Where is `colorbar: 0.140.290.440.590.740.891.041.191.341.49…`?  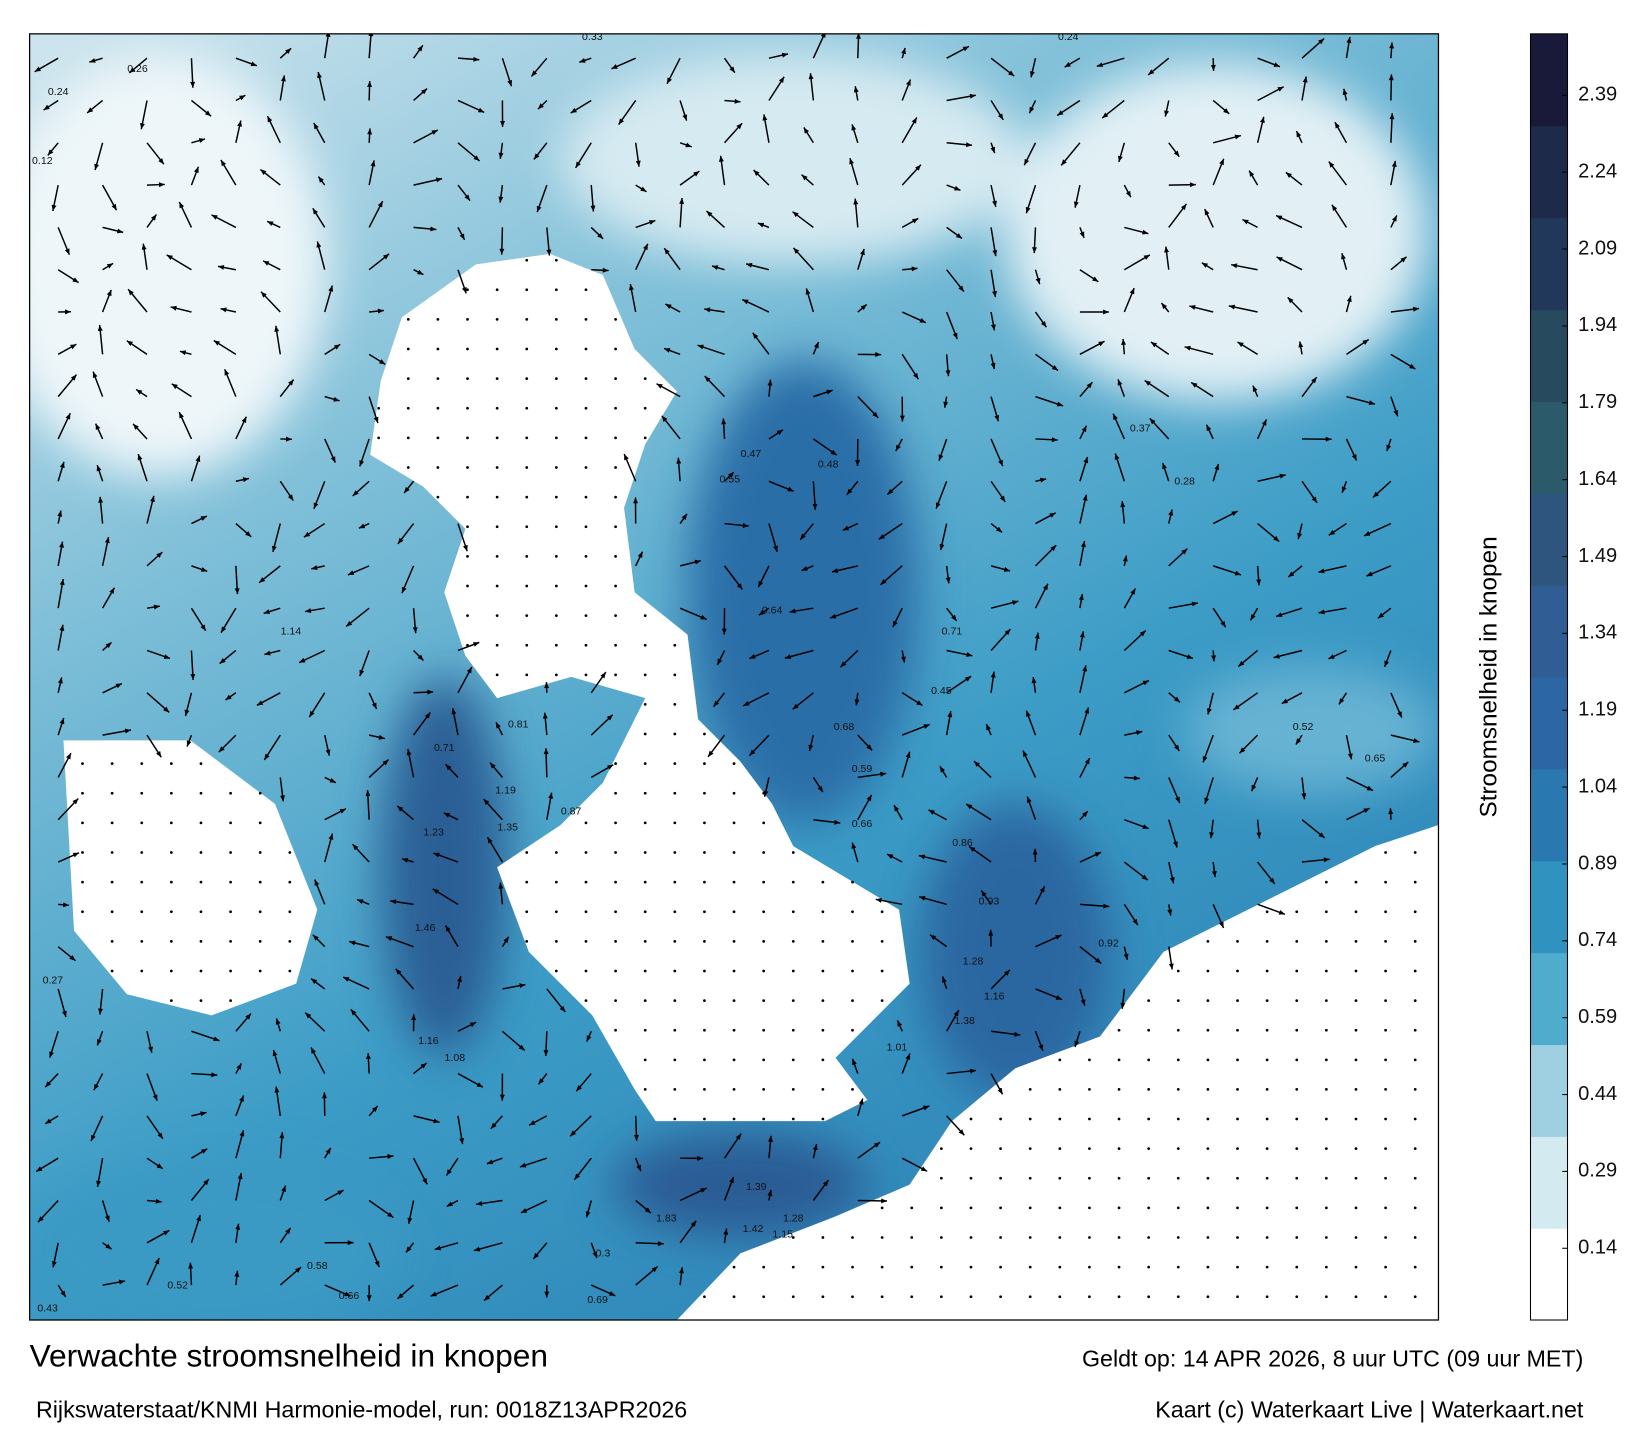 colorbar: 0.140.290.440.590.740.891.041.191.341.49… is located at coordinates (1573, 677).